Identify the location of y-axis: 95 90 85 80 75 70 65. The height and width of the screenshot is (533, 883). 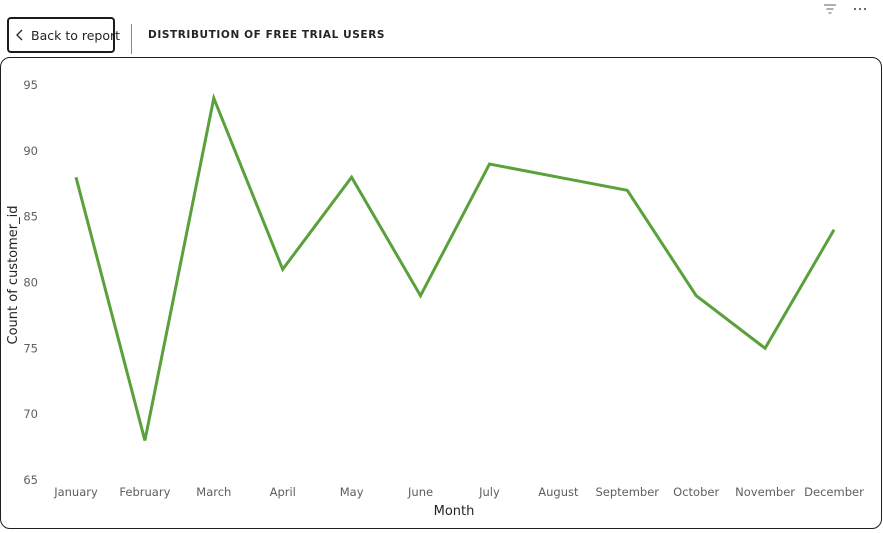
(30, 282).